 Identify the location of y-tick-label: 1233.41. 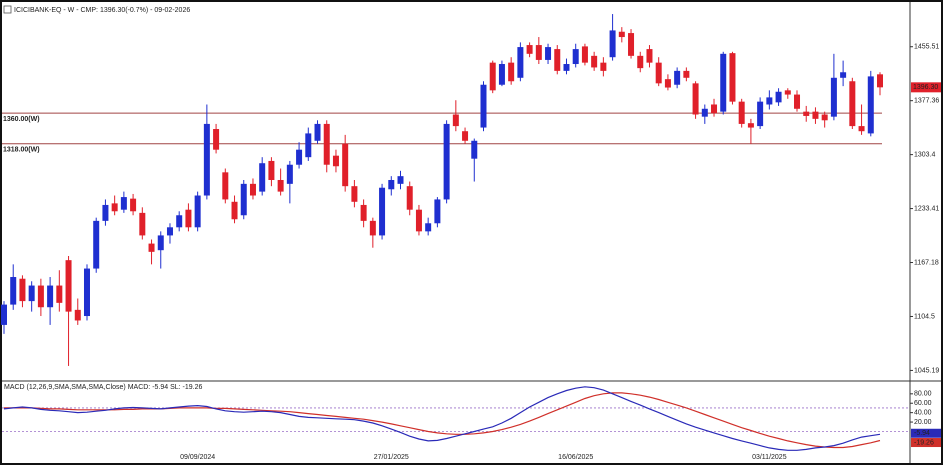
(926, 208).